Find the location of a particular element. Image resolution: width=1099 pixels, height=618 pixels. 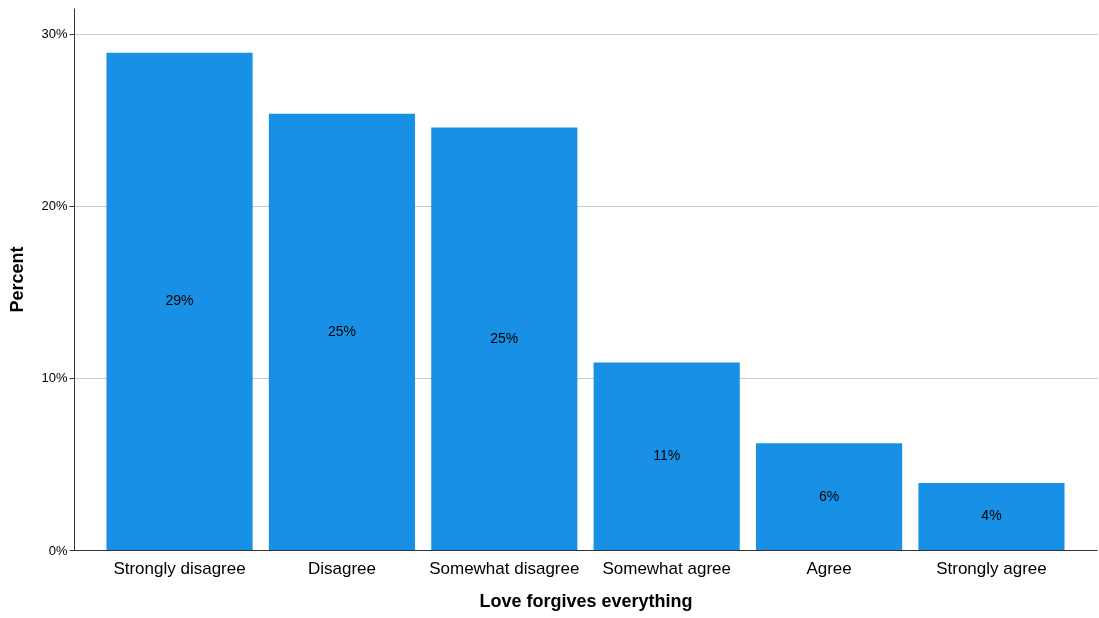

x-tick-label: Strongly agree is located at coordinates (991, 568).